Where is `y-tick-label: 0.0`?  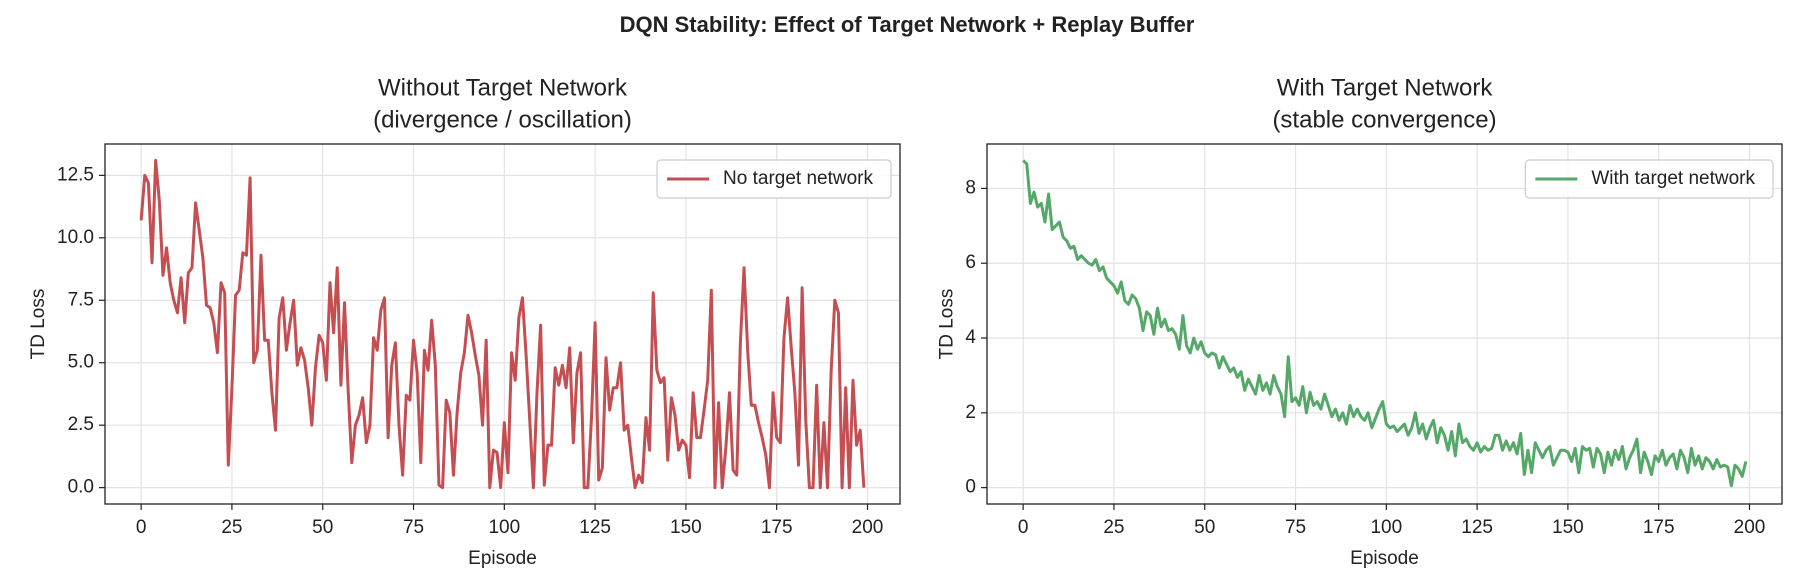
y-tick-label: 0.0 is located at coordinates (81, 487).